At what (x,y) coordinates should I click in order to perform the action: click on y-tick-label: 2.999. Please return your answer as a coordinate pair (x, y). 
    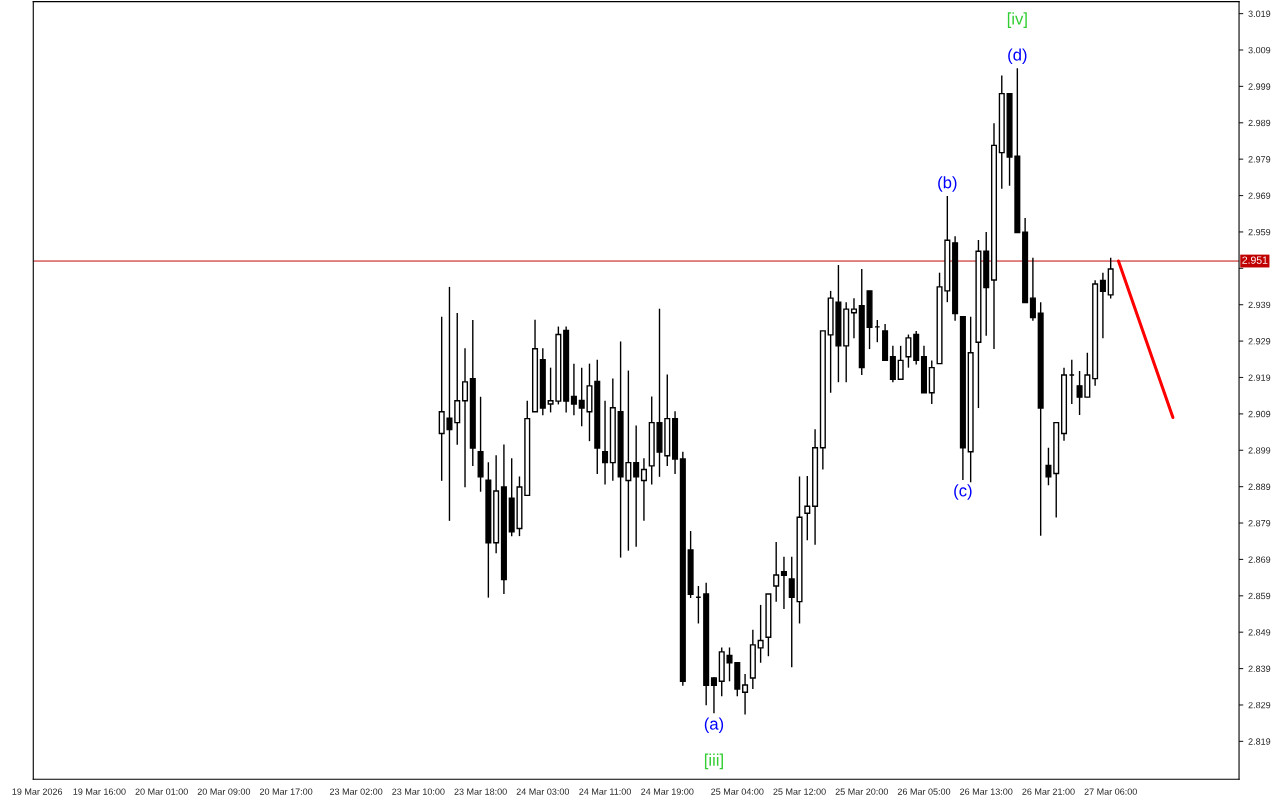
    Looking at the image, I should click on (1259, 86).